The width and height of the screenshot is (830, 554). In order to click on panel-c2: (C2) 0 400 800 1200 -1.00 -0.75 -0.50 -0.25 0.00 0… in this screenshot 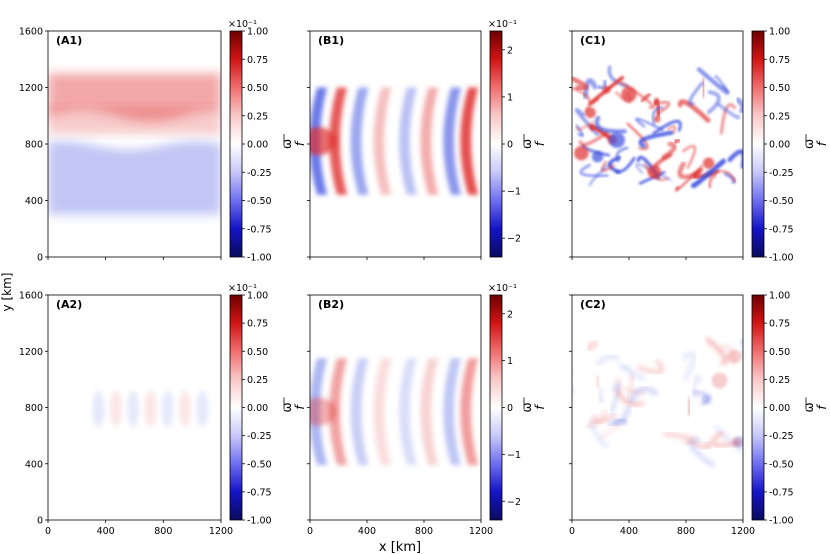, I will do `click(699, 414)`.